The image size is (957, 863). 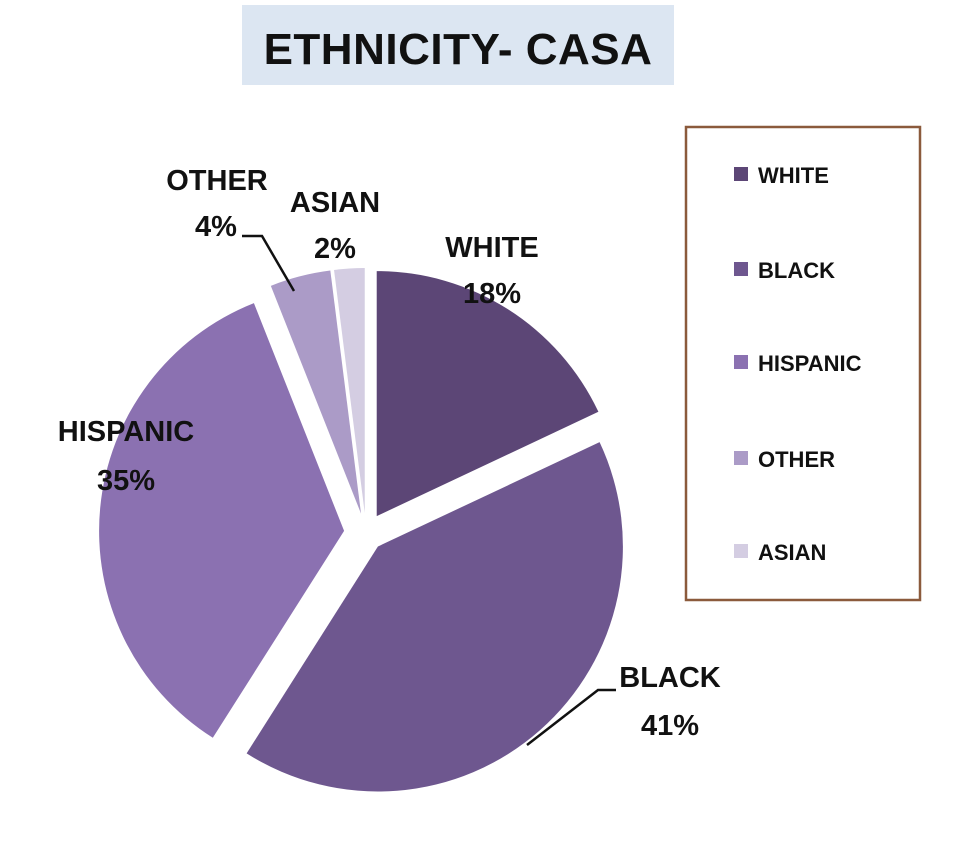 I want to click on slice-value-hispanic: 35%, so click(x=126, y=481).